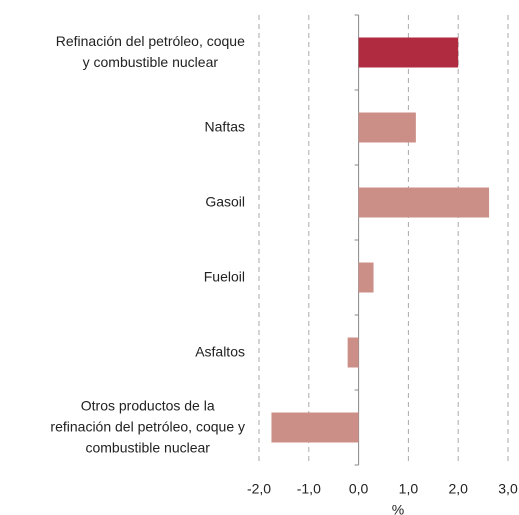 This screenshot has width=519, height=515. What do you see at coordinates (508, 489) in the screenshot?
I see `x-tick-label: 3,0` at bounding box center [508, 489].